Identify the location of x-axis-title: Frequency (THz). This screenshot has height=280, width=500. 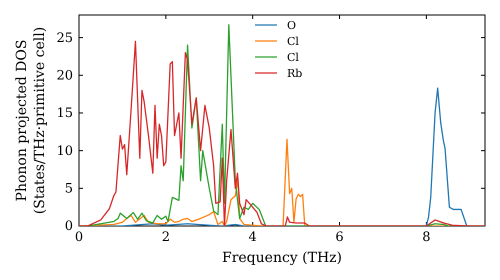
(282, 258).